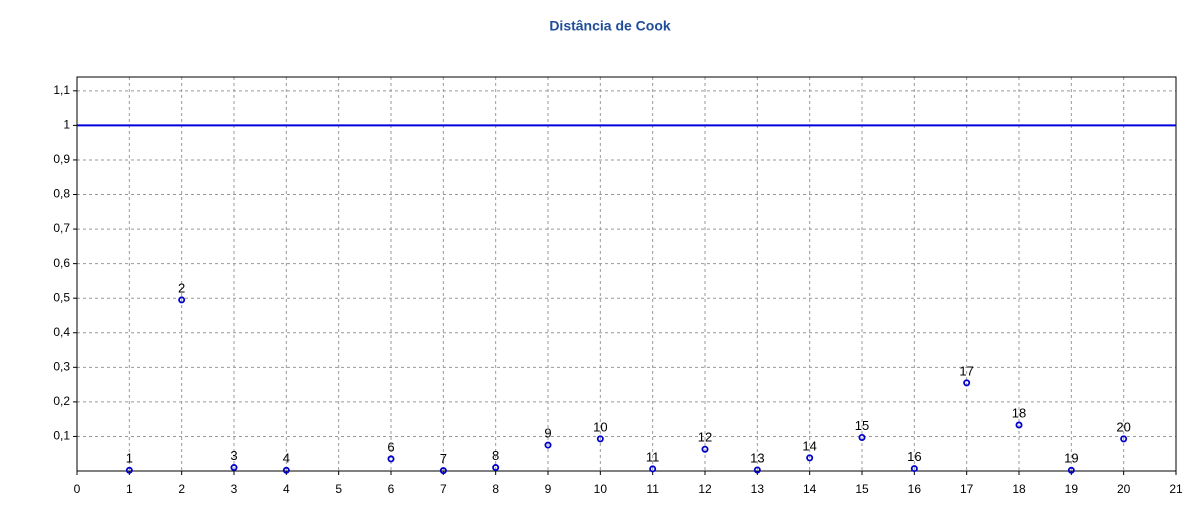 The height and width of the screenshot is (514, 1200). I want to click on point-label: 17, so click(966, 370).